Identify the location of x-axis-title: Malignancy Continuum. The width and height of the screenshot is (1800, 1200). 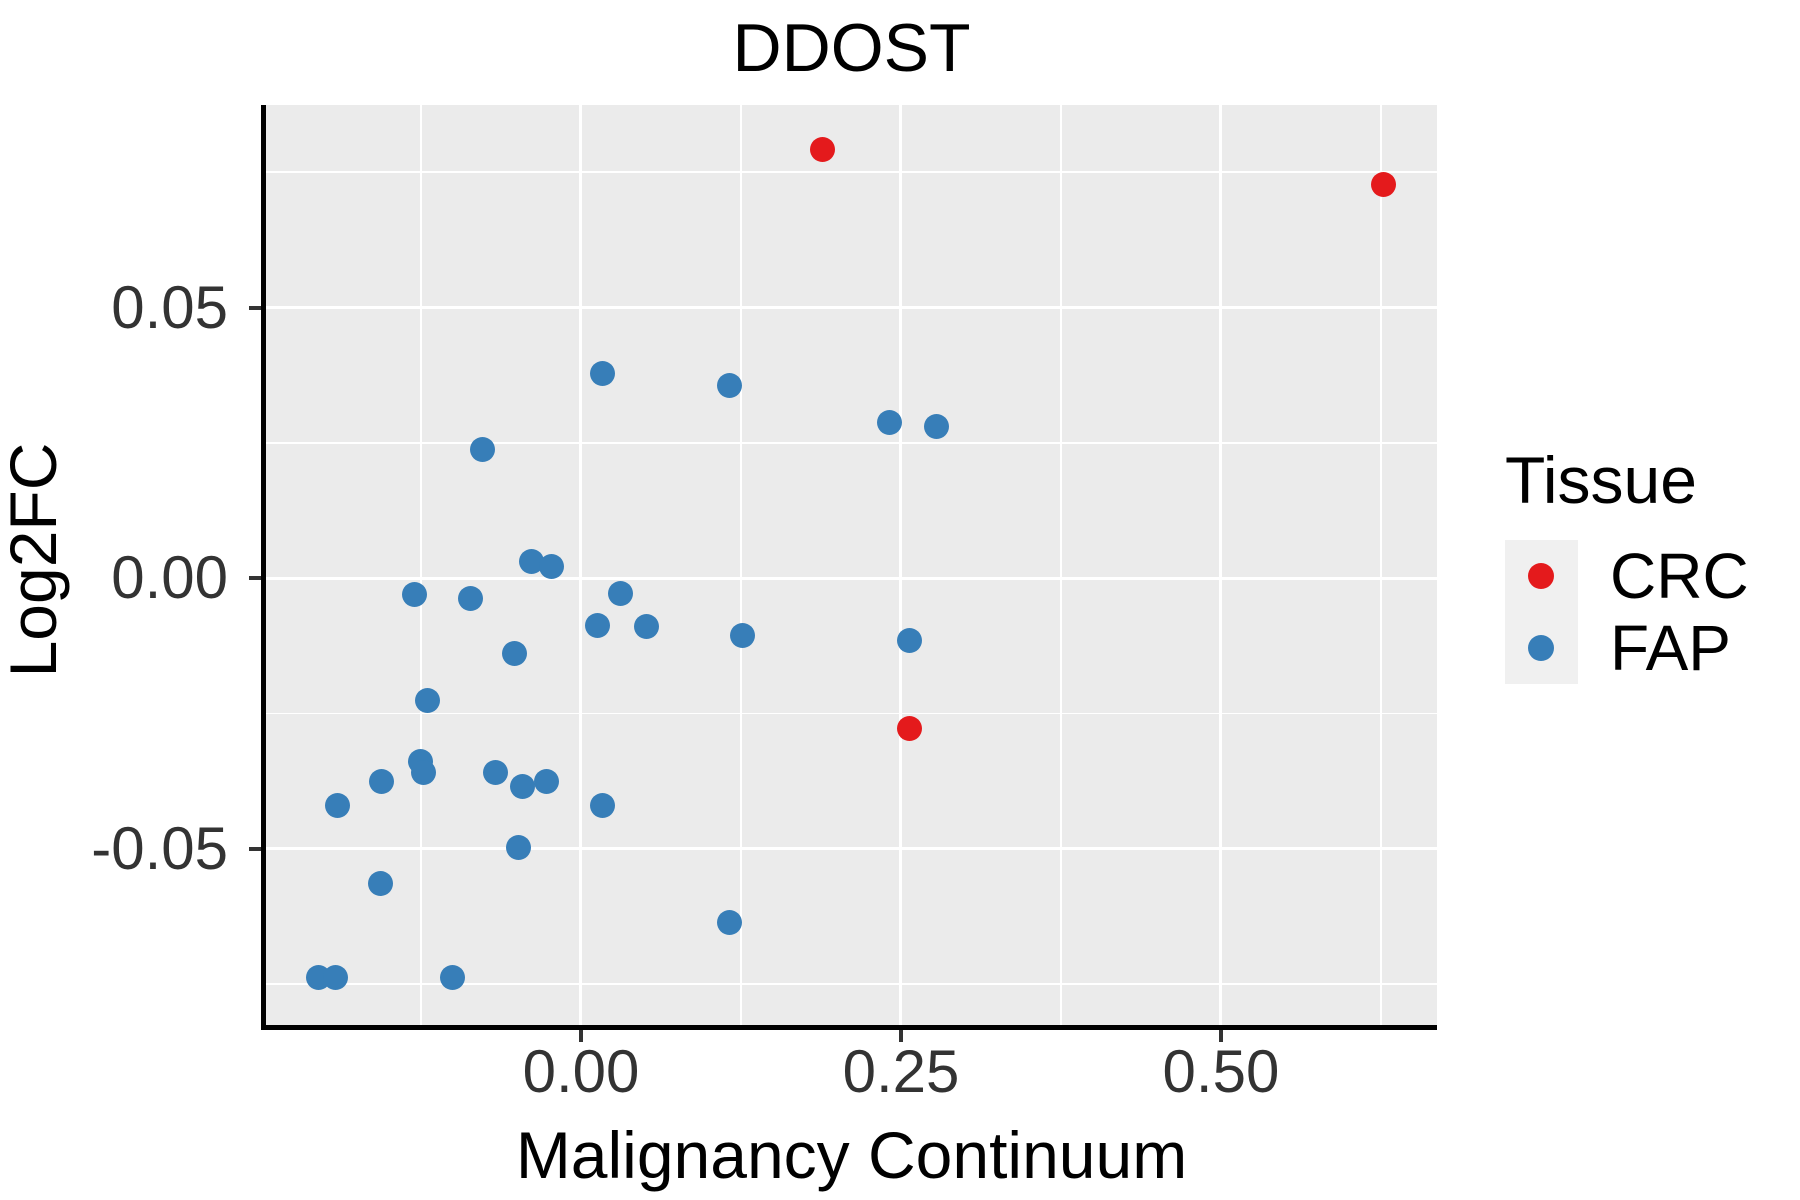
(851, 1155).